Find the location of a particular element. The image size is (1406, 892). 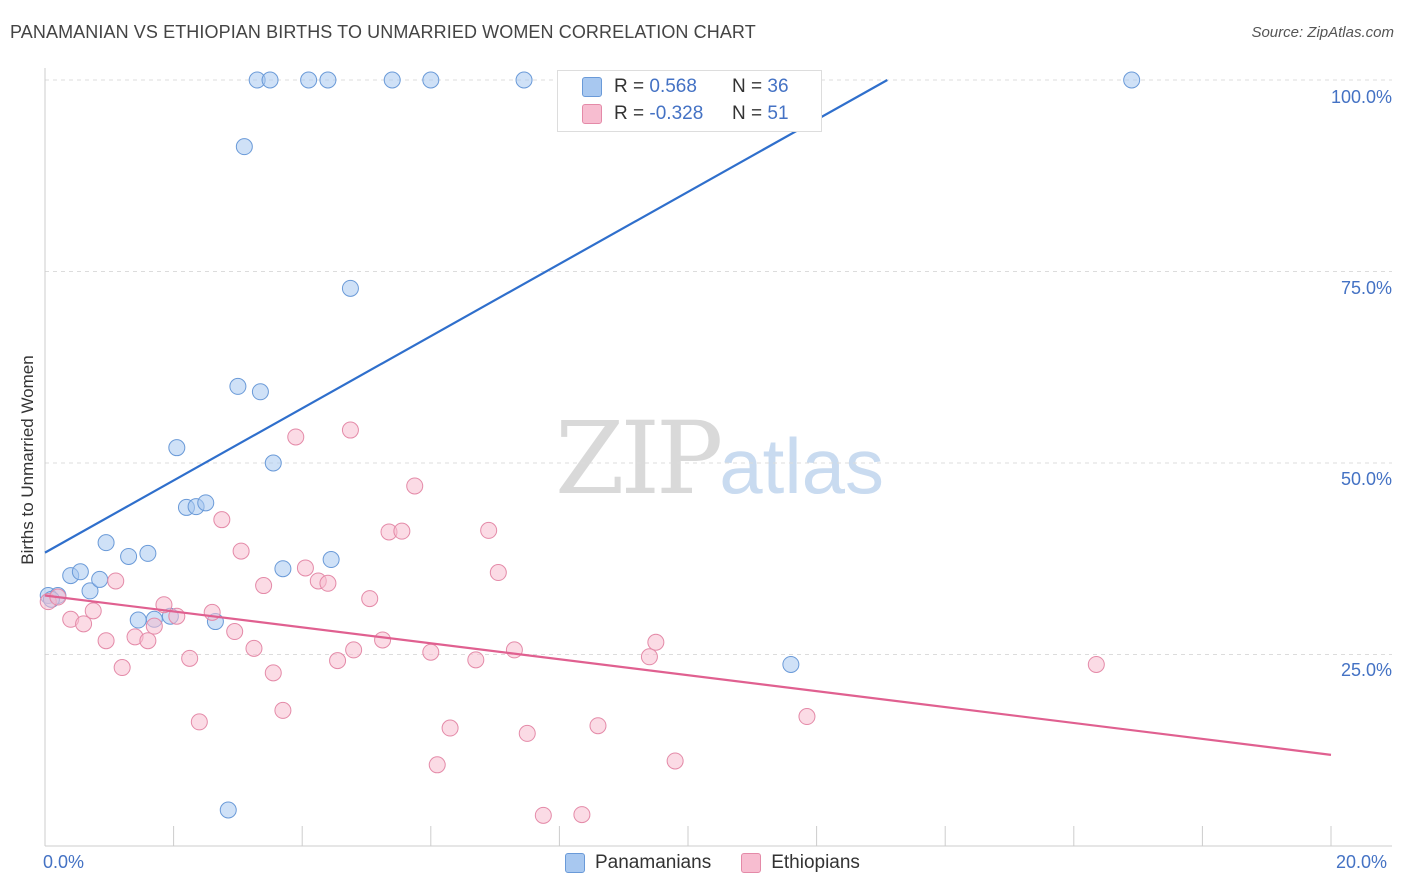

legend-n-value: 51 is located at coordinates (778, 113).